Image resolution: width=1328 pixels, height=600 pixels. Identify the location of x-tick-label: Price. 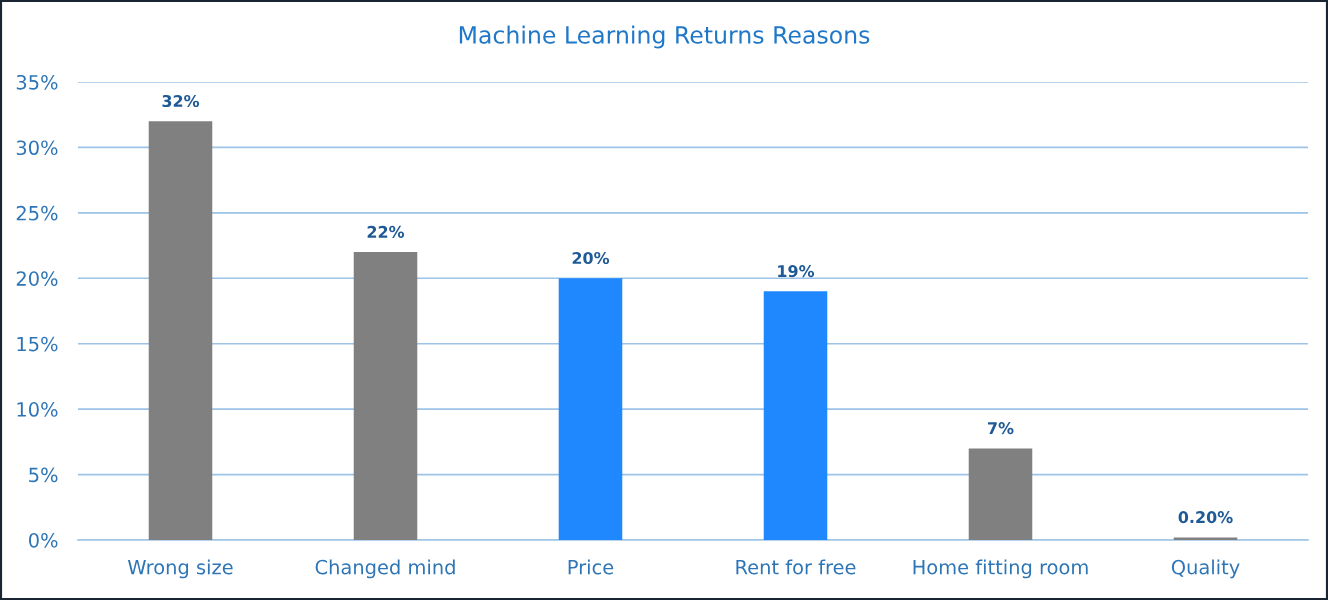
(591, 567).